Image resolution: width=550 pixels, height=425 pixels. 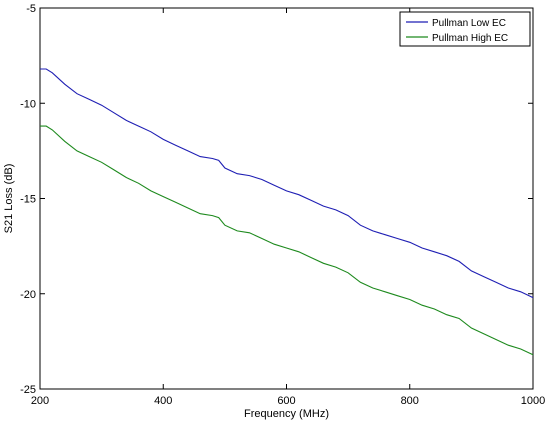 What do you see at coordinates (286, 401) in the screenshot?
I see `x-tick-label: 600` at bounding box center [286, 401].